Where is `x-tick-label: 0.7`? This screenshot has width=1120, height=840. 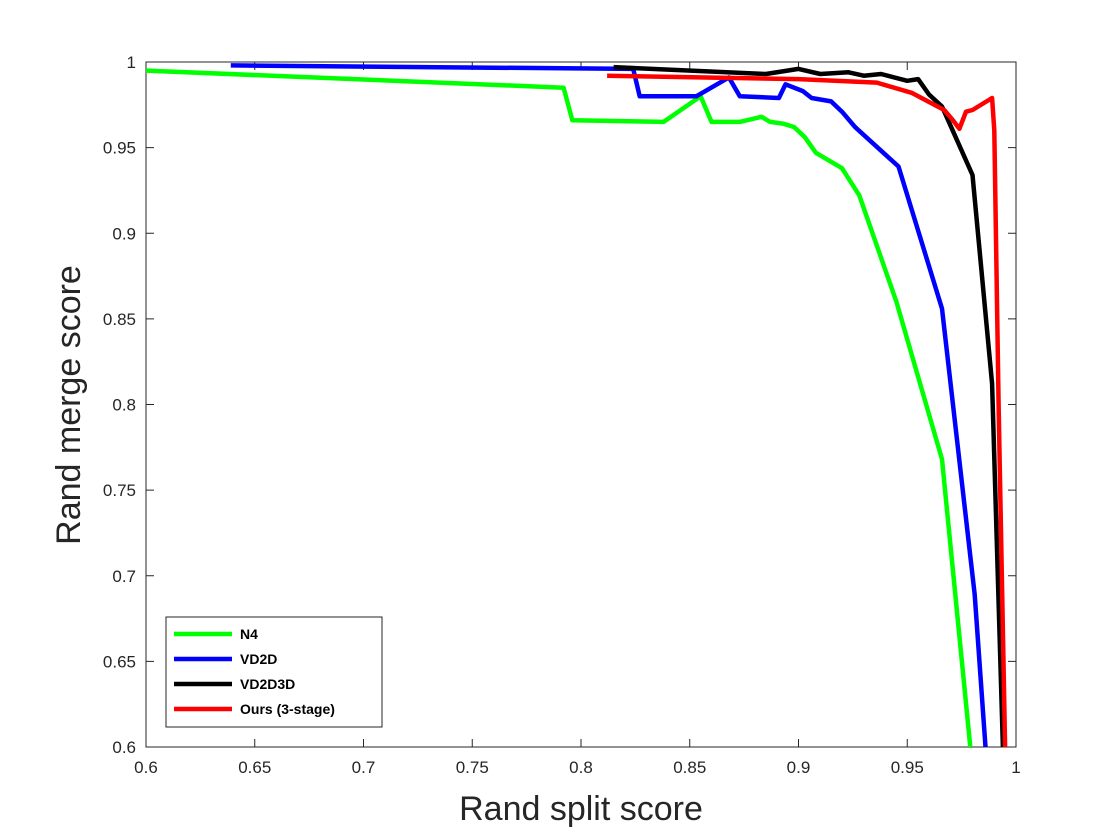
x-tick-label: 0.7 is located at coordinates (364, 767).